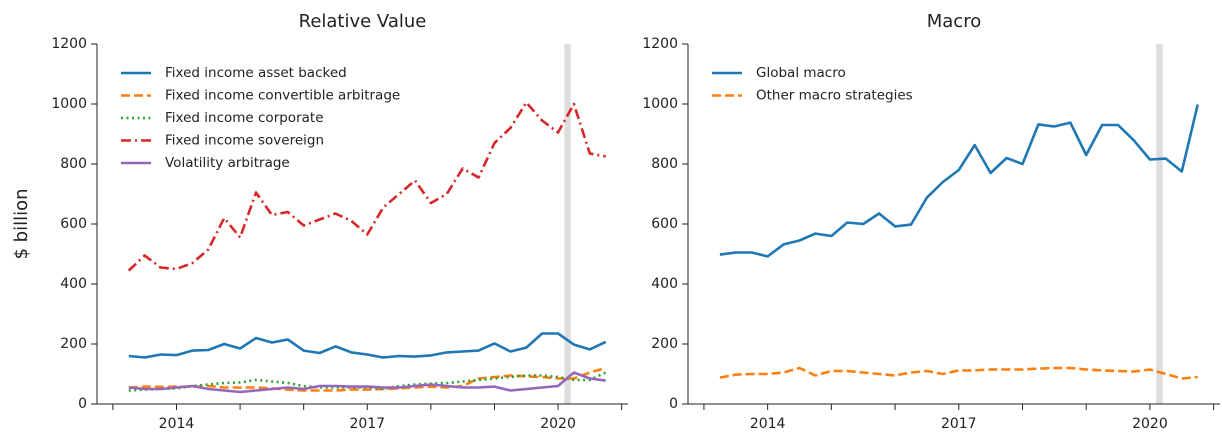 The image size is (1222, 440). Describe the element at coordinates (244, 118) in the screenshot. I see `legend-label: Fixed income corporate` at that location.